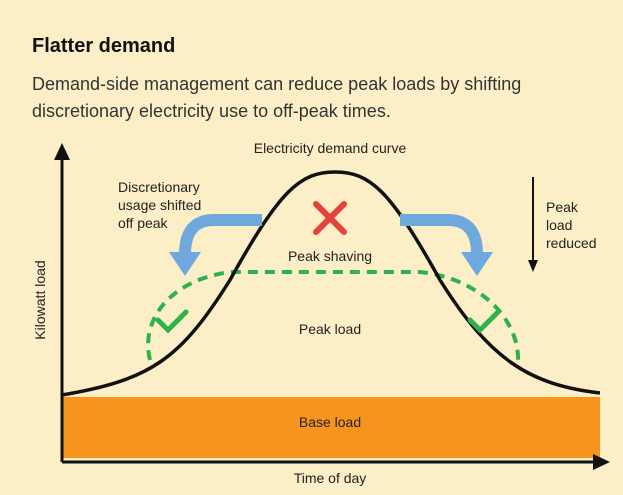 The image size is (623, 495). Describe the element at coordinates (159, 205) in the screenshot. I see `shifted-label: usage shifted` at that location.